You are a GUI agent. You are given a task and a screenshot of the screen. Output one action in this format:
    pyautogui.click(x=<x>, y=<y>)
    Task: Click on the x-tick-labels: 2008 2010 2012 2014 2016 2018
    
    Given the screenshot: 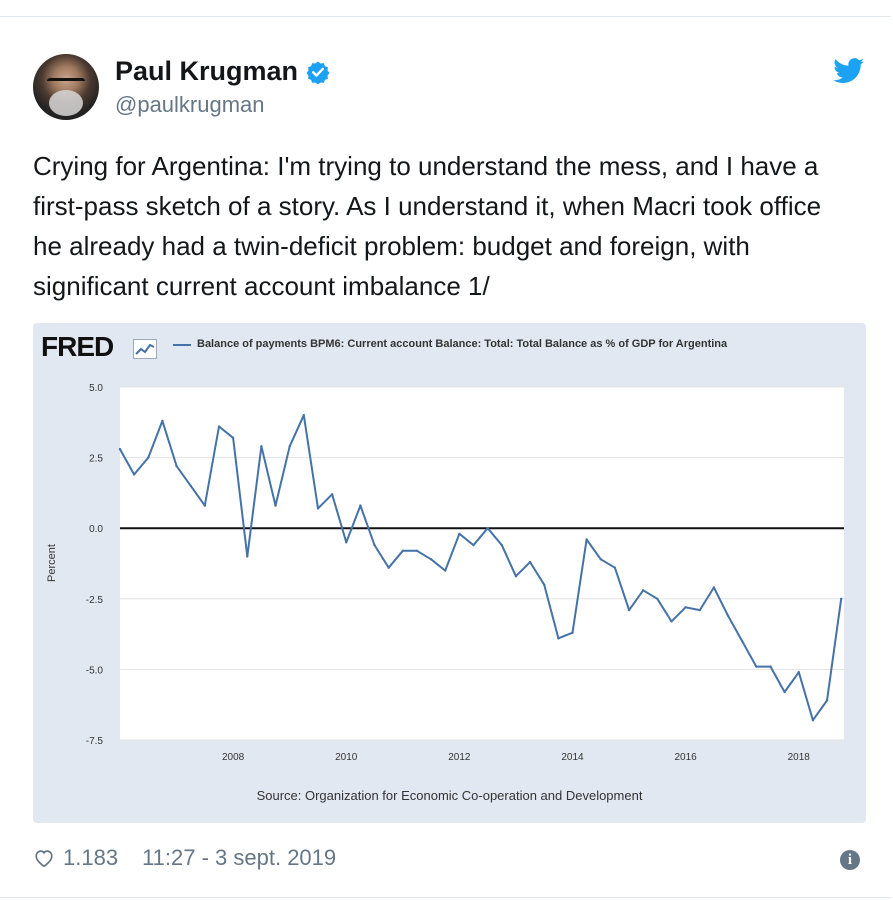 What is the action you would take?
    pyautogui.click(x=516, y=757)
    